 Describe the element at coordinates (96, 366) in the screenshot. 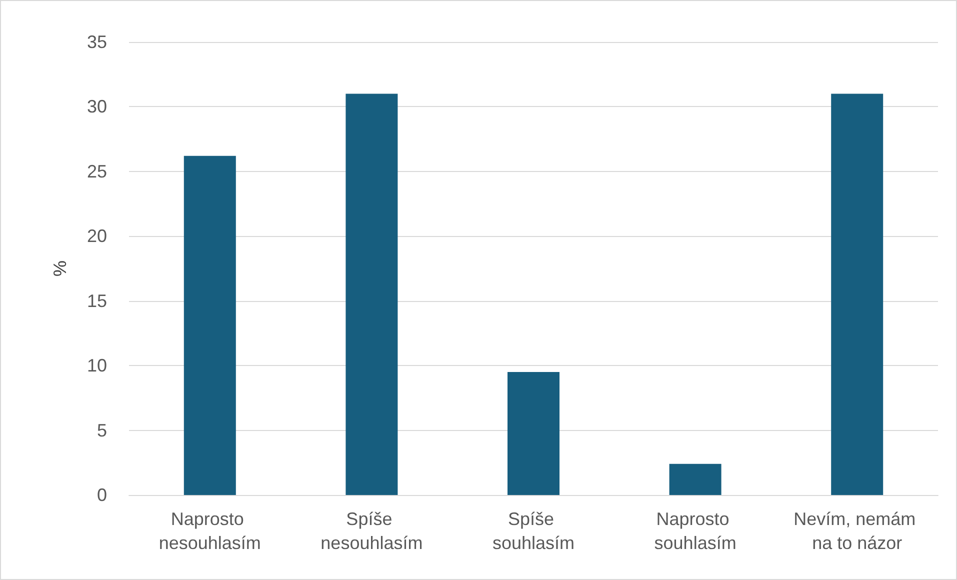

I see `y-tick-label: 10` at that location.